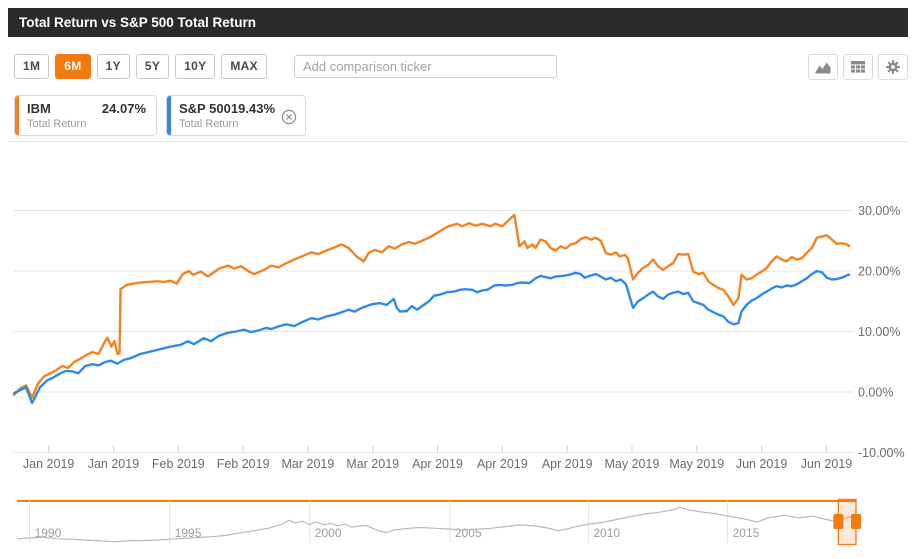 The image size is (916, 559). I want to click on legend-card-sp500: S&P 500 19.43% Total Return, so click(236, 115).